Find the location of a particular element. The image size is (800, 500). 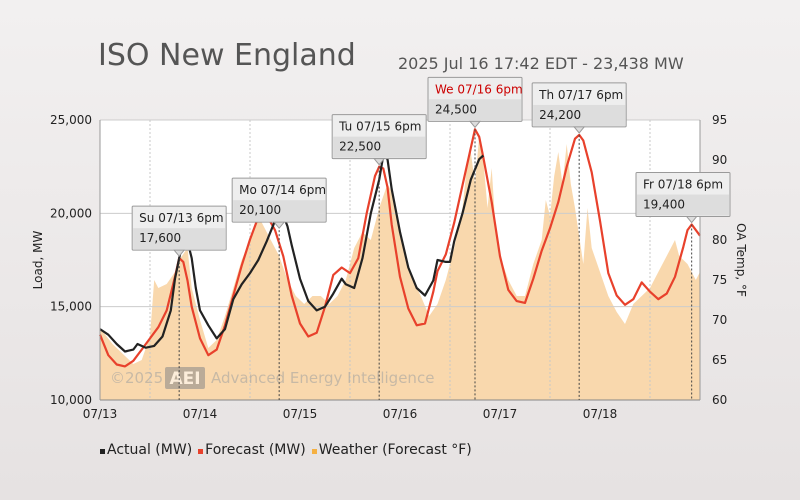

y-tick-label: 20,000 is located at coordinates (71, 213).